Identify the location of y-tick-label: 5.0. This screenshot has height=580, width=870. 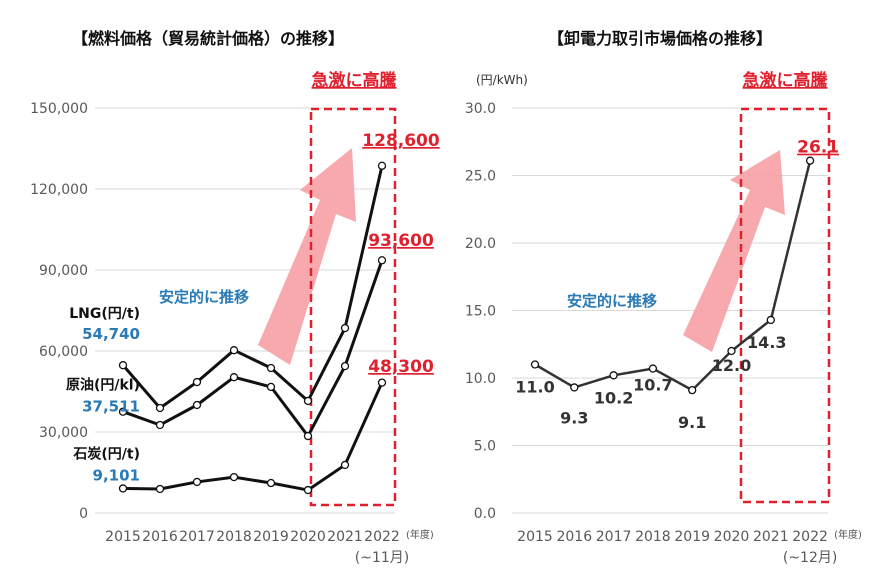
(485, 447).